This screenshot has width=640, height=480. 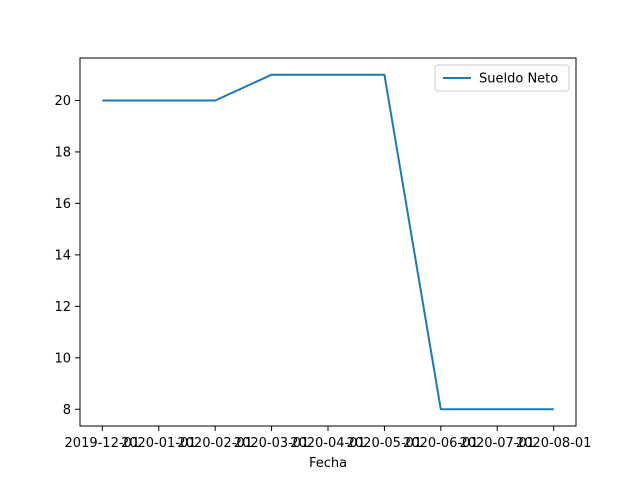 I want to click on y-tick-label: 20, so click(x=62, y=101).